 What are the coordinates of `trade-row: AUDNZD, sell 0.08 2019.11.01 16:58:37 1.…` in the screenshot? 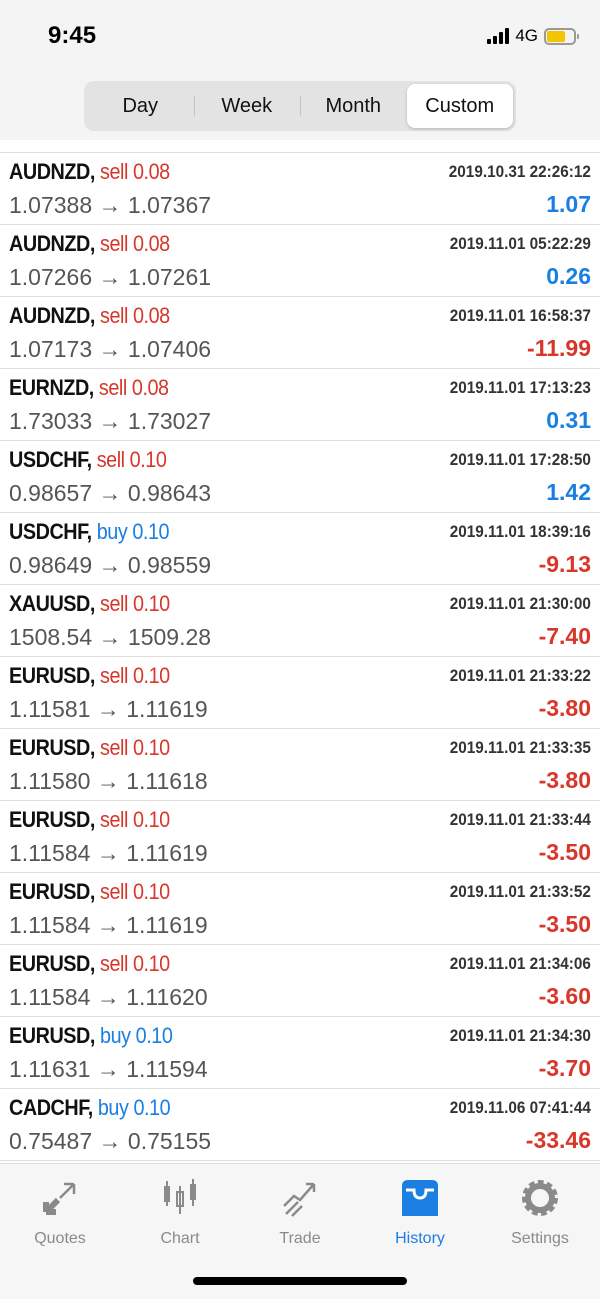 It's located at (300, 333).